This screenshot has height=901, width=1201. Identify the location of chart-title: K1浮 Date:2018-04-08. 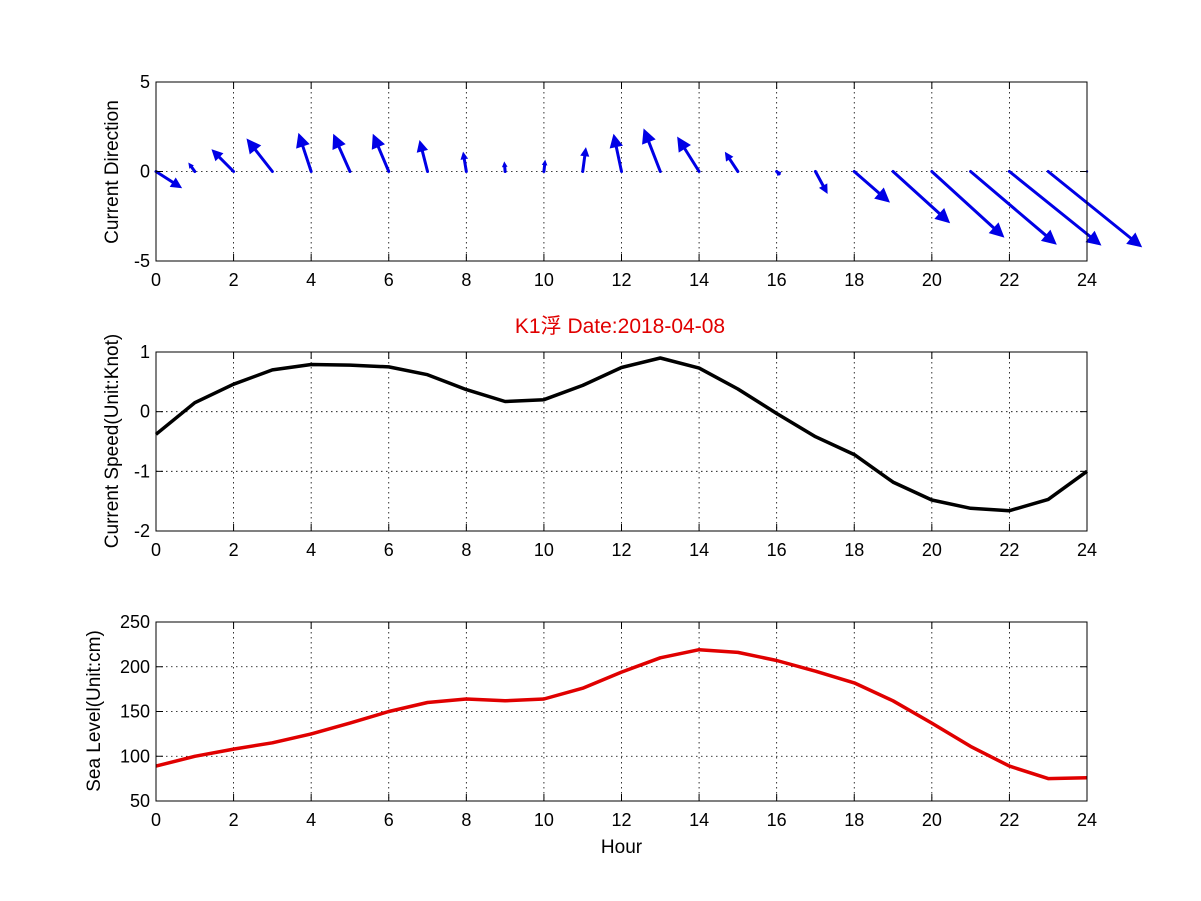
(620, 326).